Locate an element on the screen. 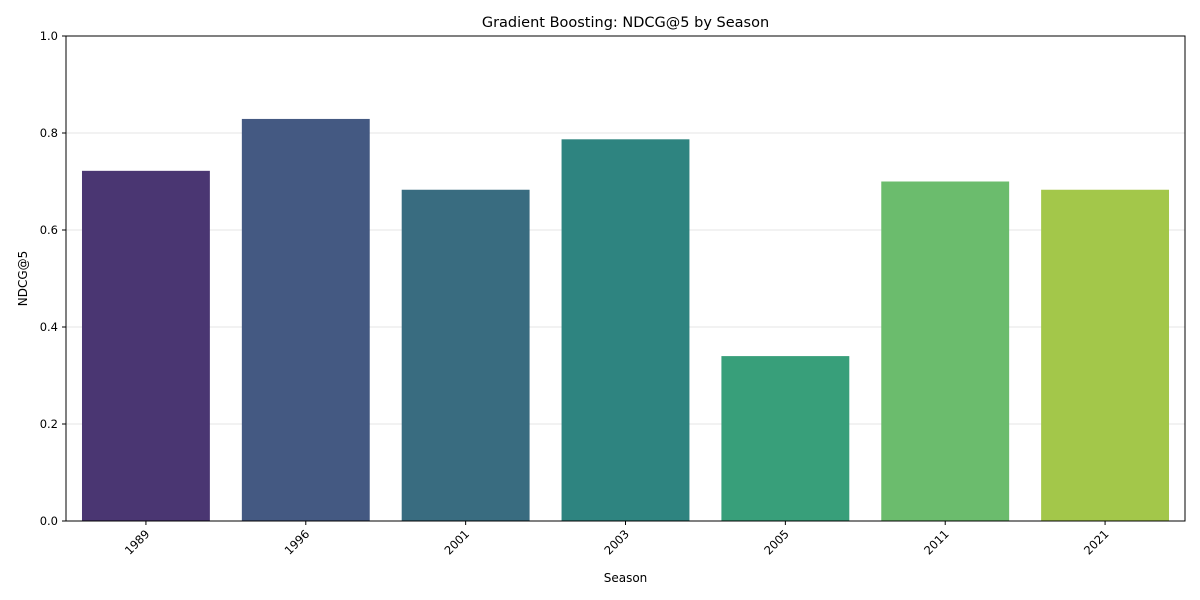 The image size is (1200, 600). bar-1989 is located at coordinates (145, 345).